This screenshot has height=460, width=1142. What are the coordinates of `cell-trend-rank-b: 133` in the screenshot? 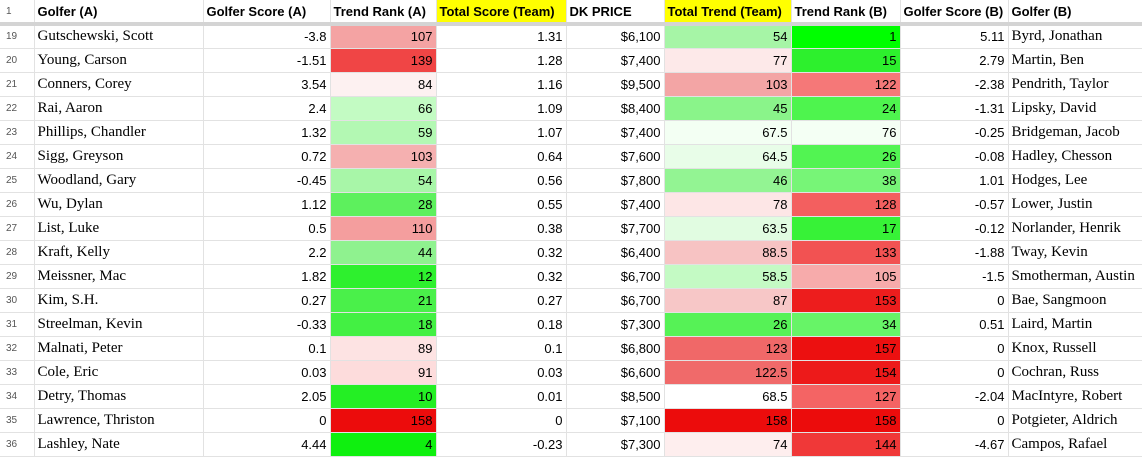 It's located at (846, 252).